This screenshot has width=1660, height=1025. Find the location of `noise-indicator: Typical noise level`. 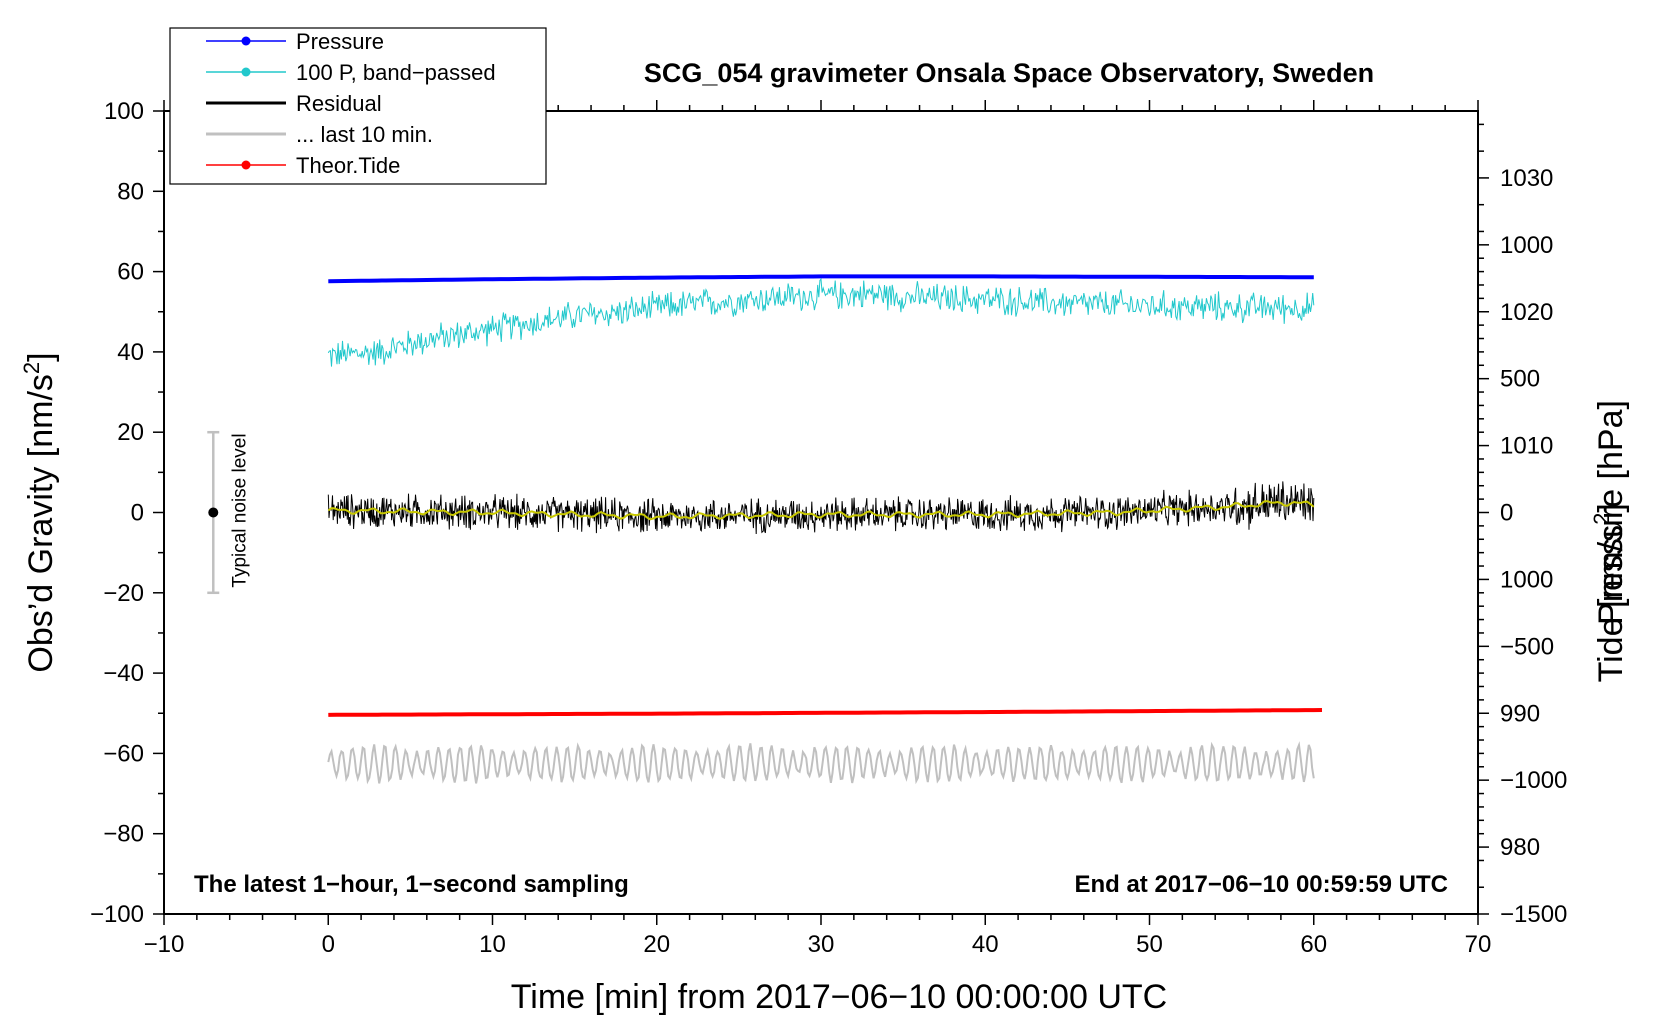

noise-indicator: Typical noise level is located at coordinates (228, 512).